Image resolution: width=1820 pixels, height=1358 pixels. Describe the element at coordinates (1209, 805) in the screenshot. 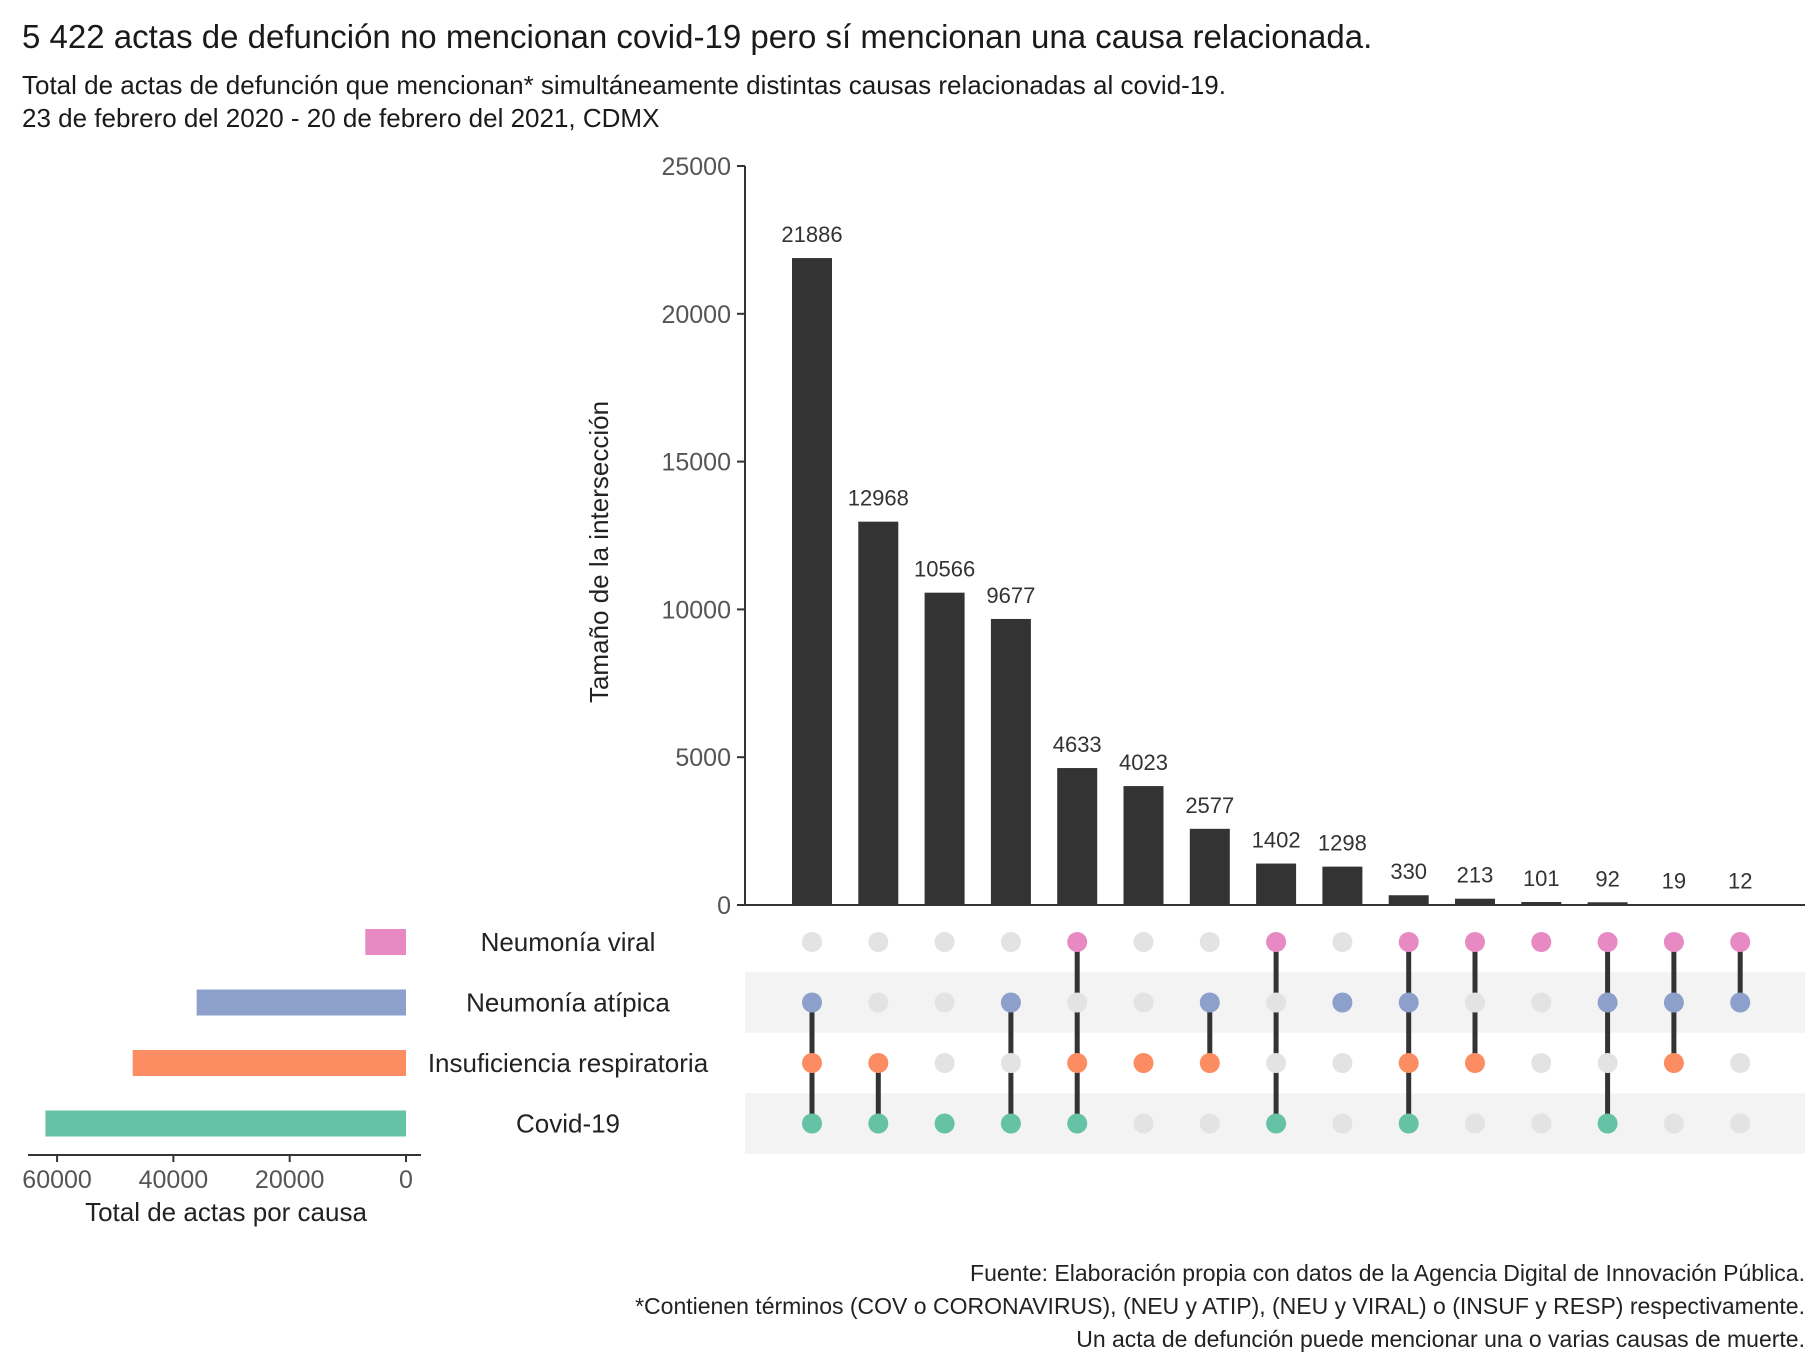

I see `bar-value-label: 2577` at that location.